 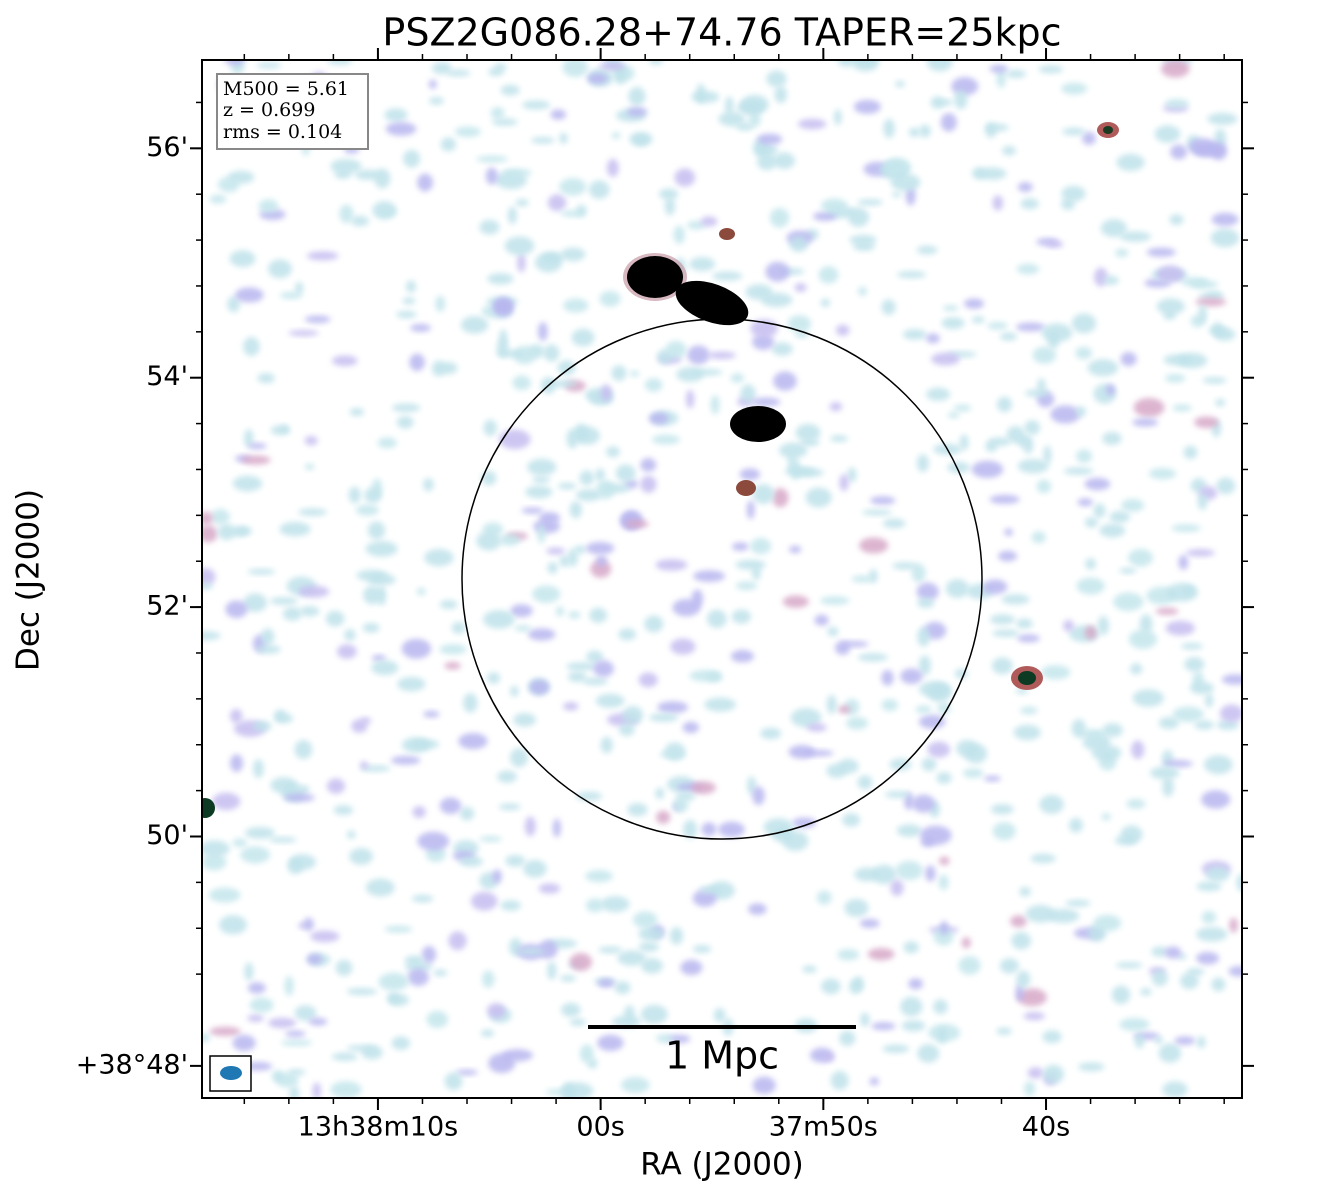 What do you see at coordinates (378, 1127) in the screenshot?
I see `x-tick-label: 13h38m10s` at bounding box center [378, 1127].